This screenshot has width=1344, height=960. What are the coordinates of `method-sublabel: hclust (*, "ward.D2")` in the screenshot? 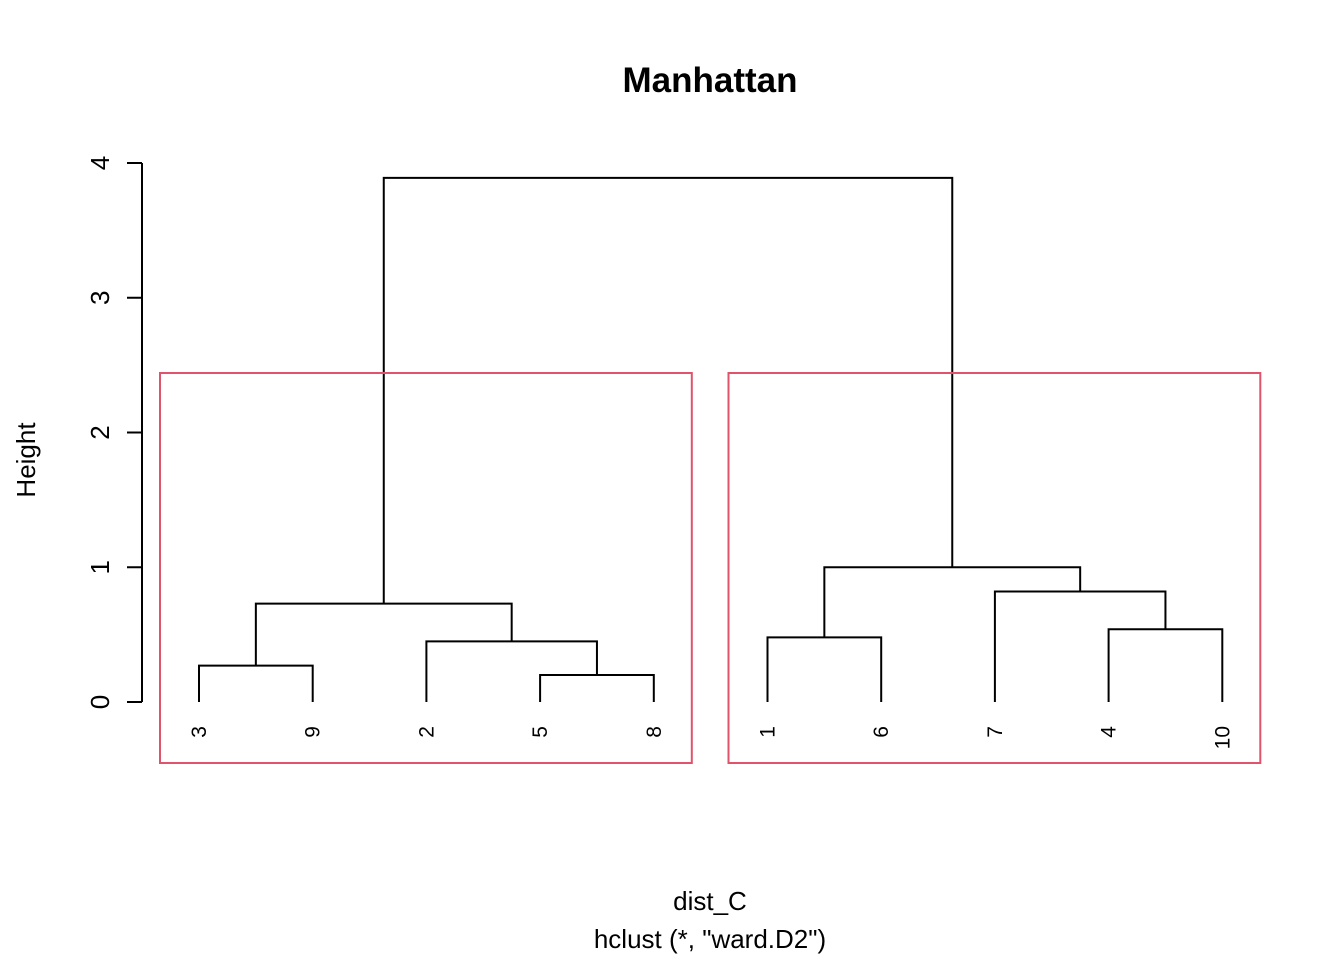 It's located at (710, 939).